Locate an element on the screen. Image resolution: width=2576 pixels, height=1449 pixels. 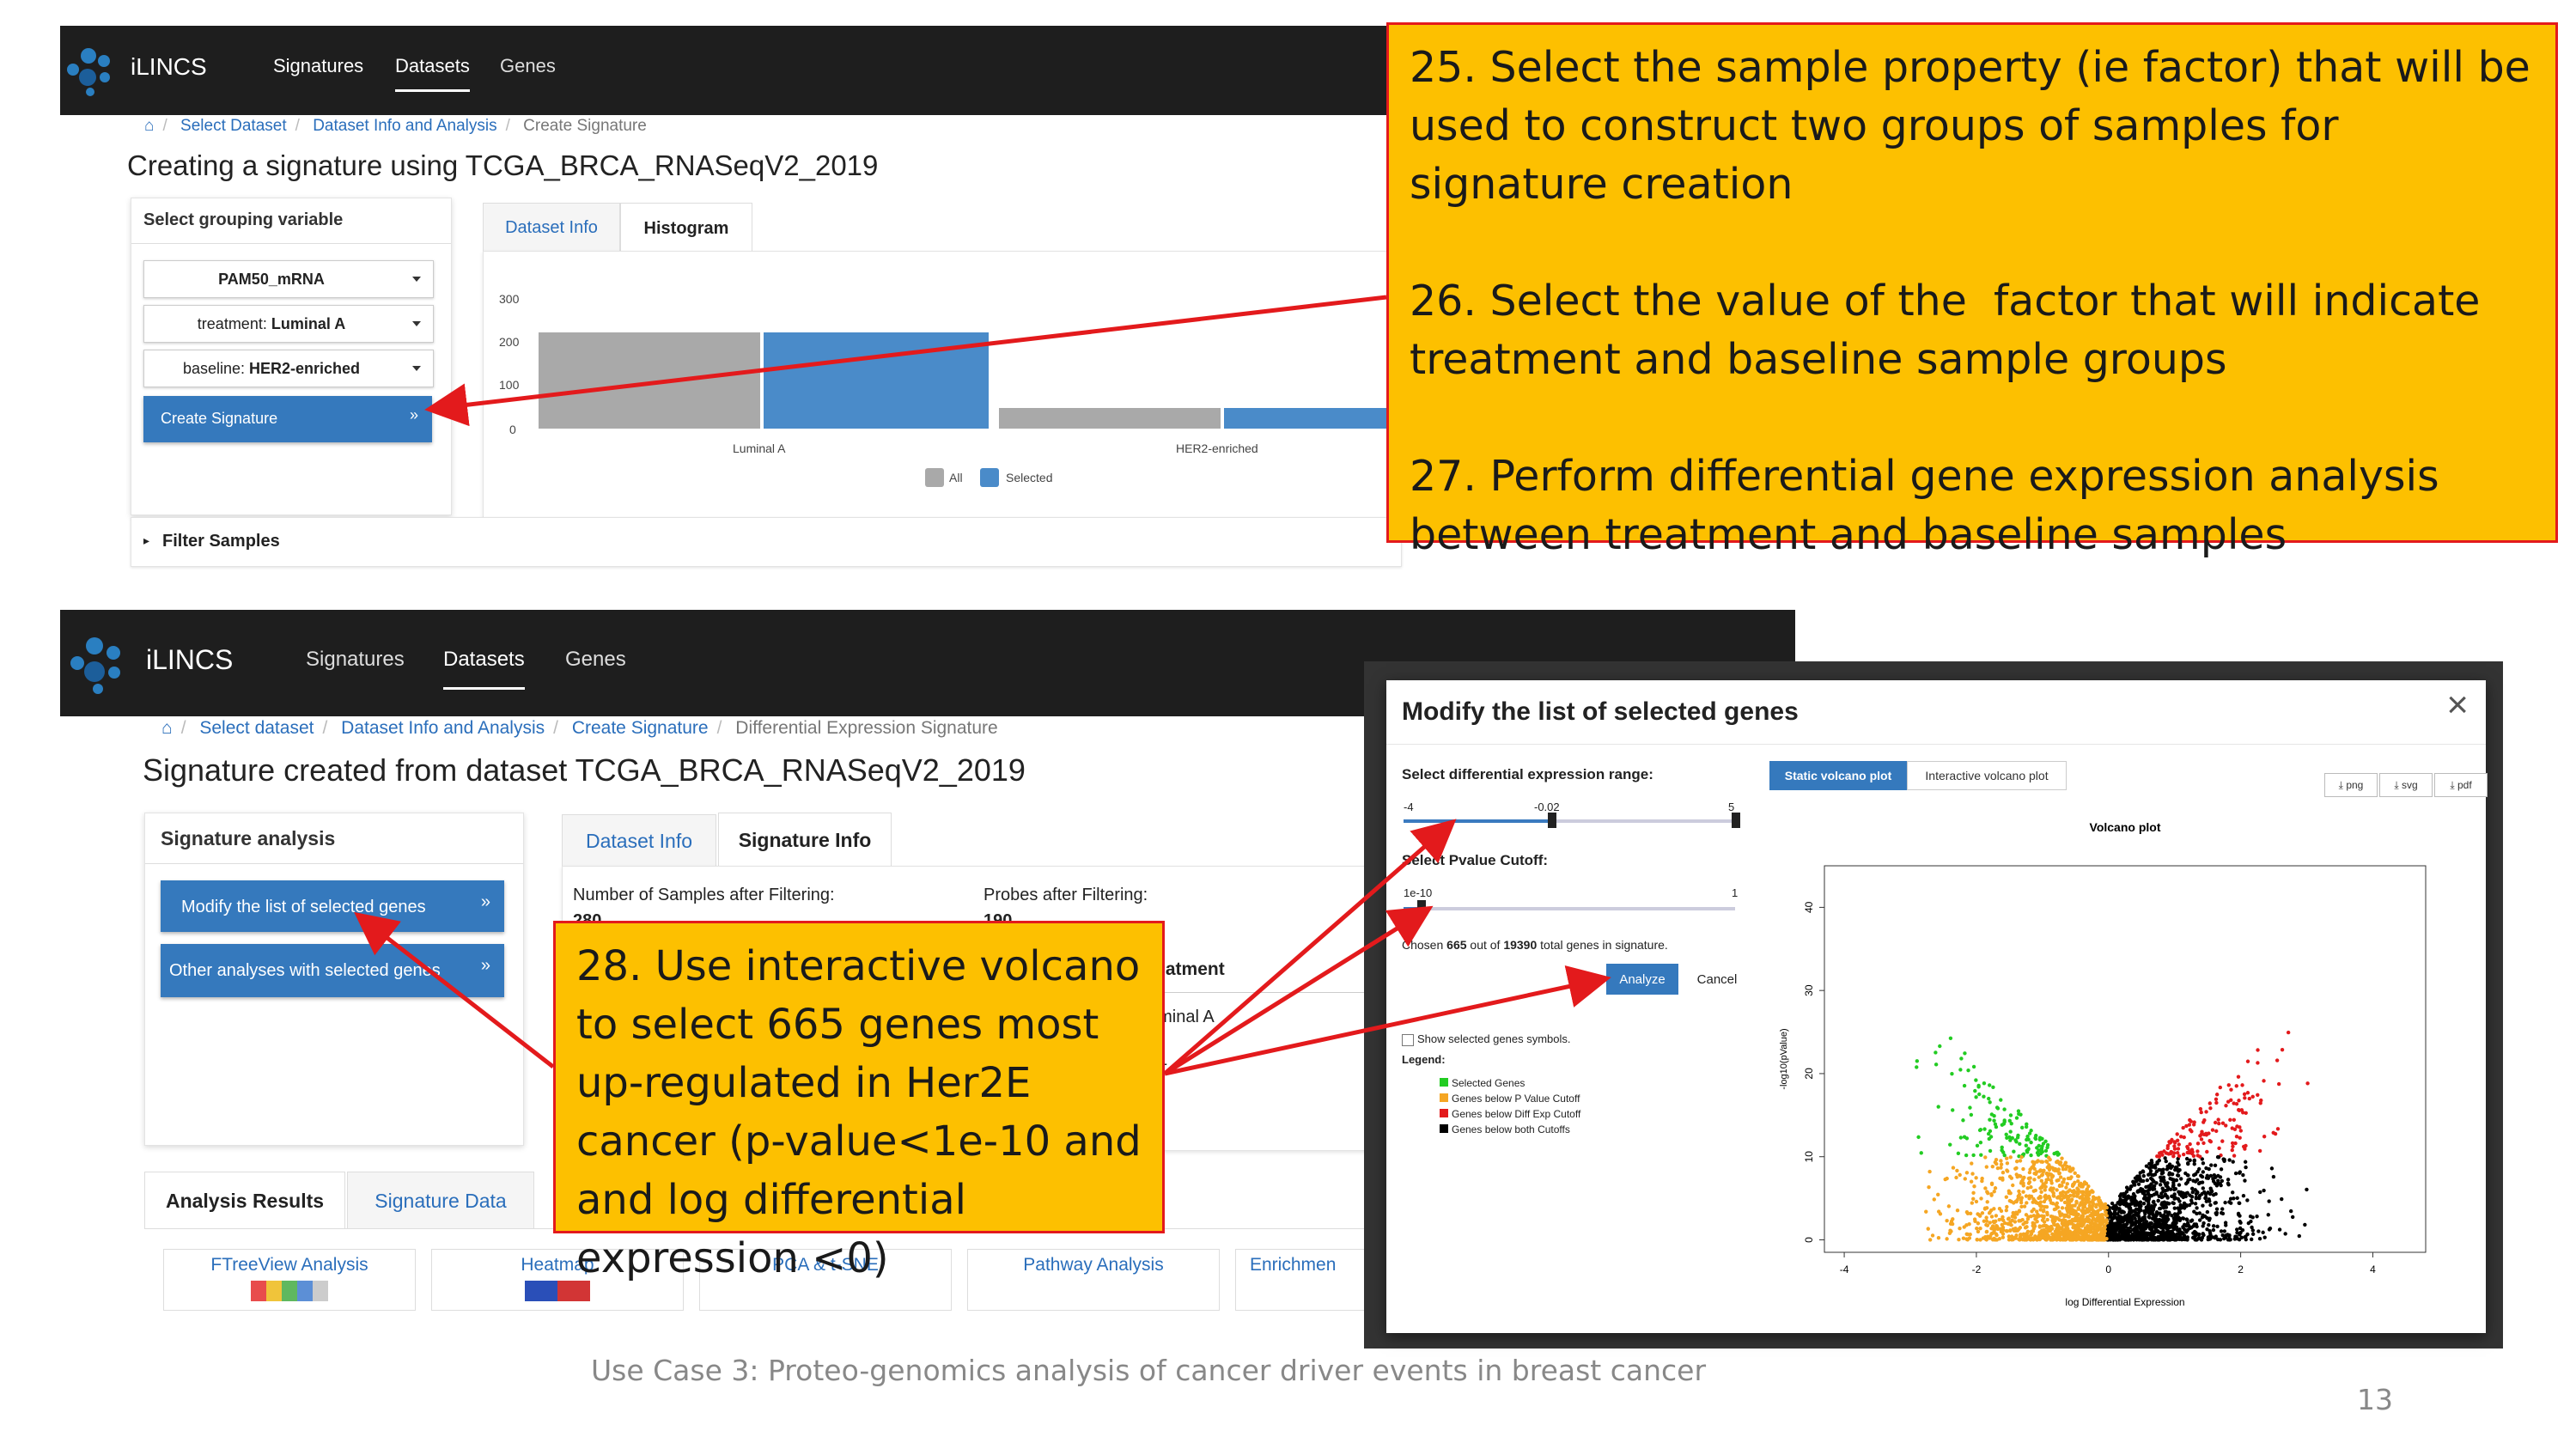
legend-selected-label: Selected is located at coordinates (1029, 478).